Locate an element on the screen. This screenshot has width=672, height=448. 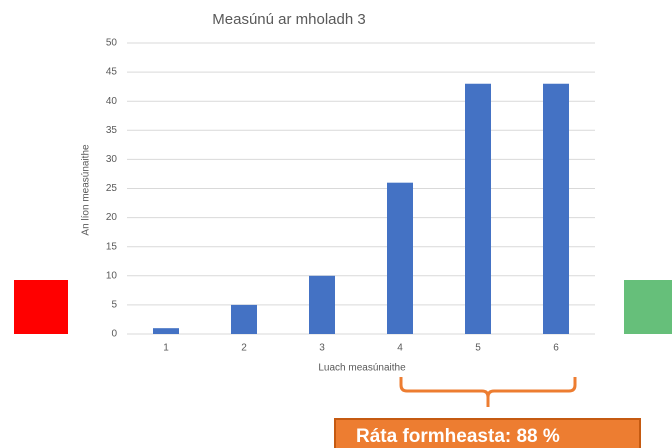
x-tick-label: 5 is located at coordinates (478, 348).